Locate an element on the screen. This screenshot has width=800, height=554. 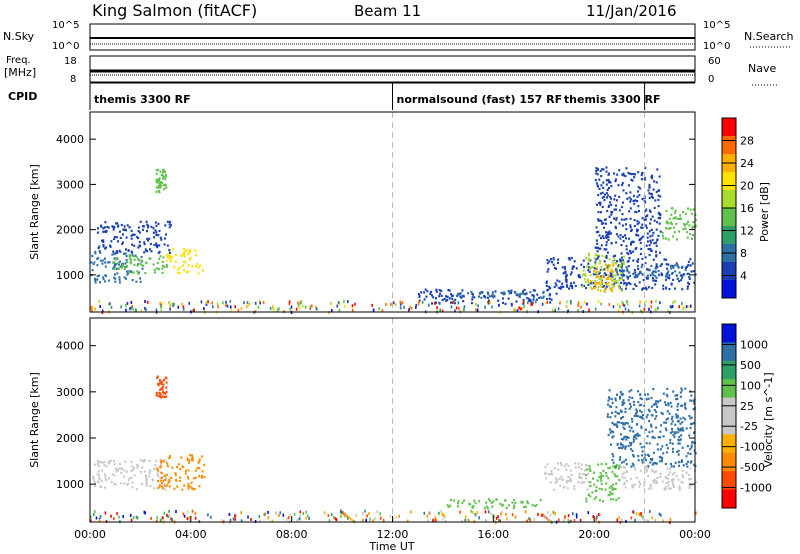
colorbar-tick-label: 12 is located at coordinates (747, 231).